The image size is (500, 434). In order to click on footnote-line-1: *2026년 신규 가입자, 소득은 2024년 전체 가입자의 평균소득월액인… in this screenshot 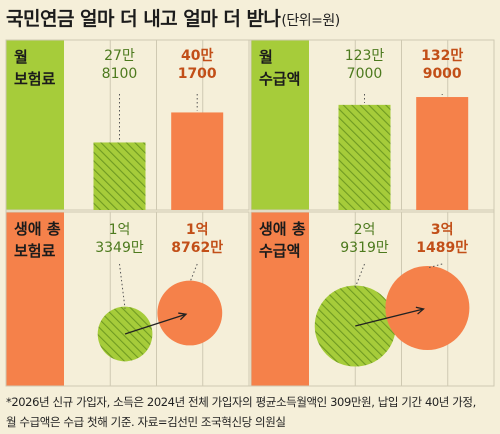, I will do `click(241, 402)`.